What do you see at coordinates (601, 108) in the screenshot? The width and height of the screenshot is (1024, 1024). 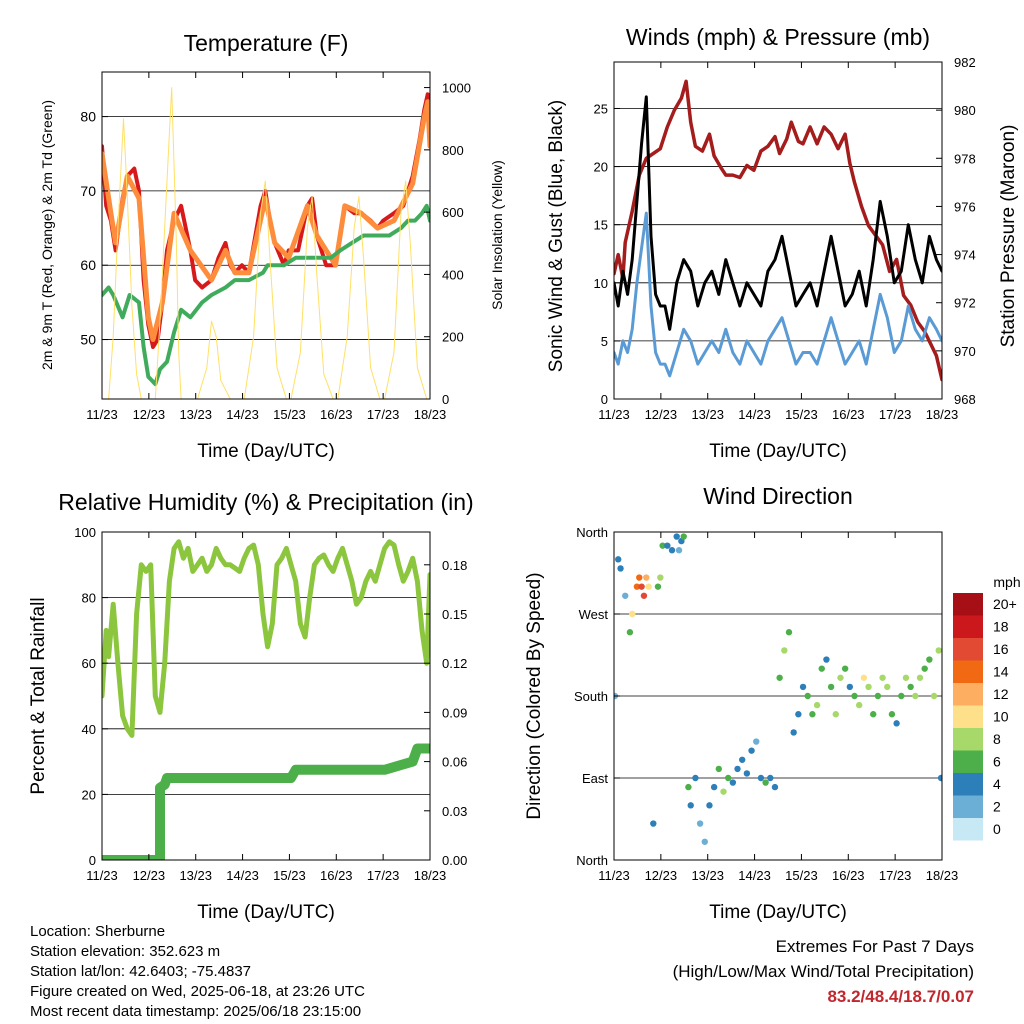 I see `y-tick-label: 25` at bounding box center [601, 108].